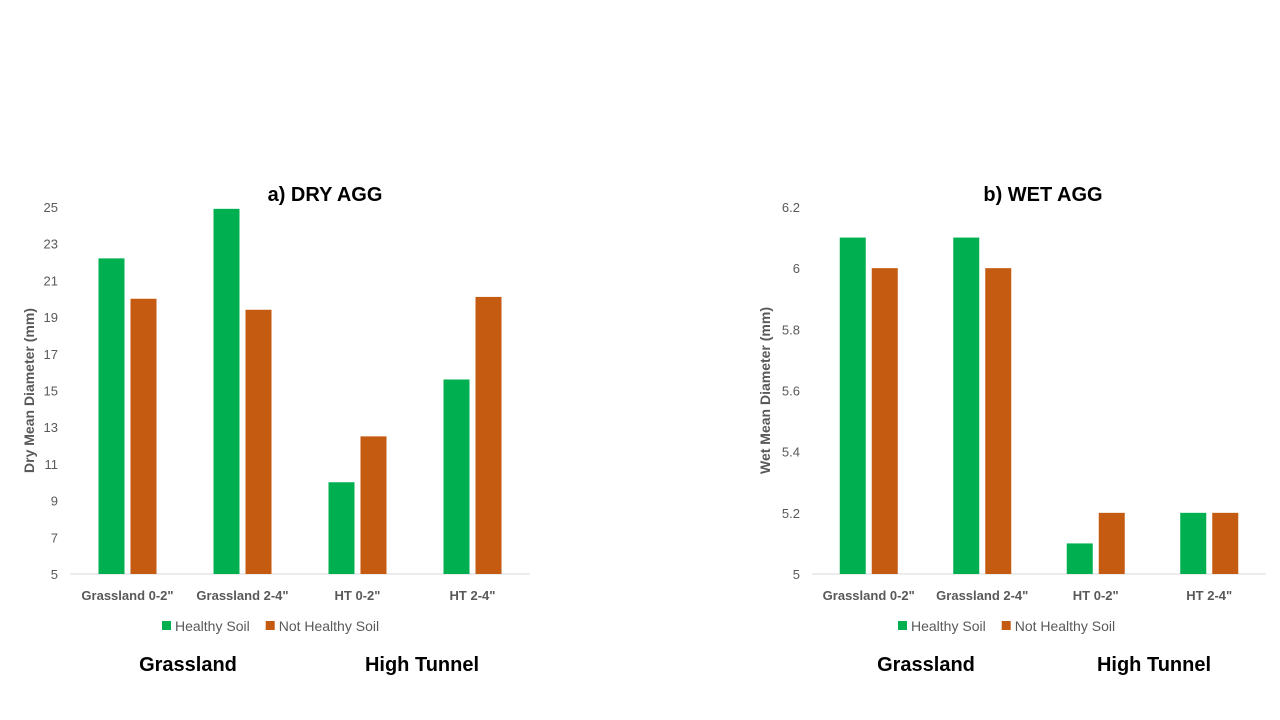  What do you see at coordinates (791, 207) in the screenshot?
I see `y-tick-label: 6.2` at bounding box center [791, 207].